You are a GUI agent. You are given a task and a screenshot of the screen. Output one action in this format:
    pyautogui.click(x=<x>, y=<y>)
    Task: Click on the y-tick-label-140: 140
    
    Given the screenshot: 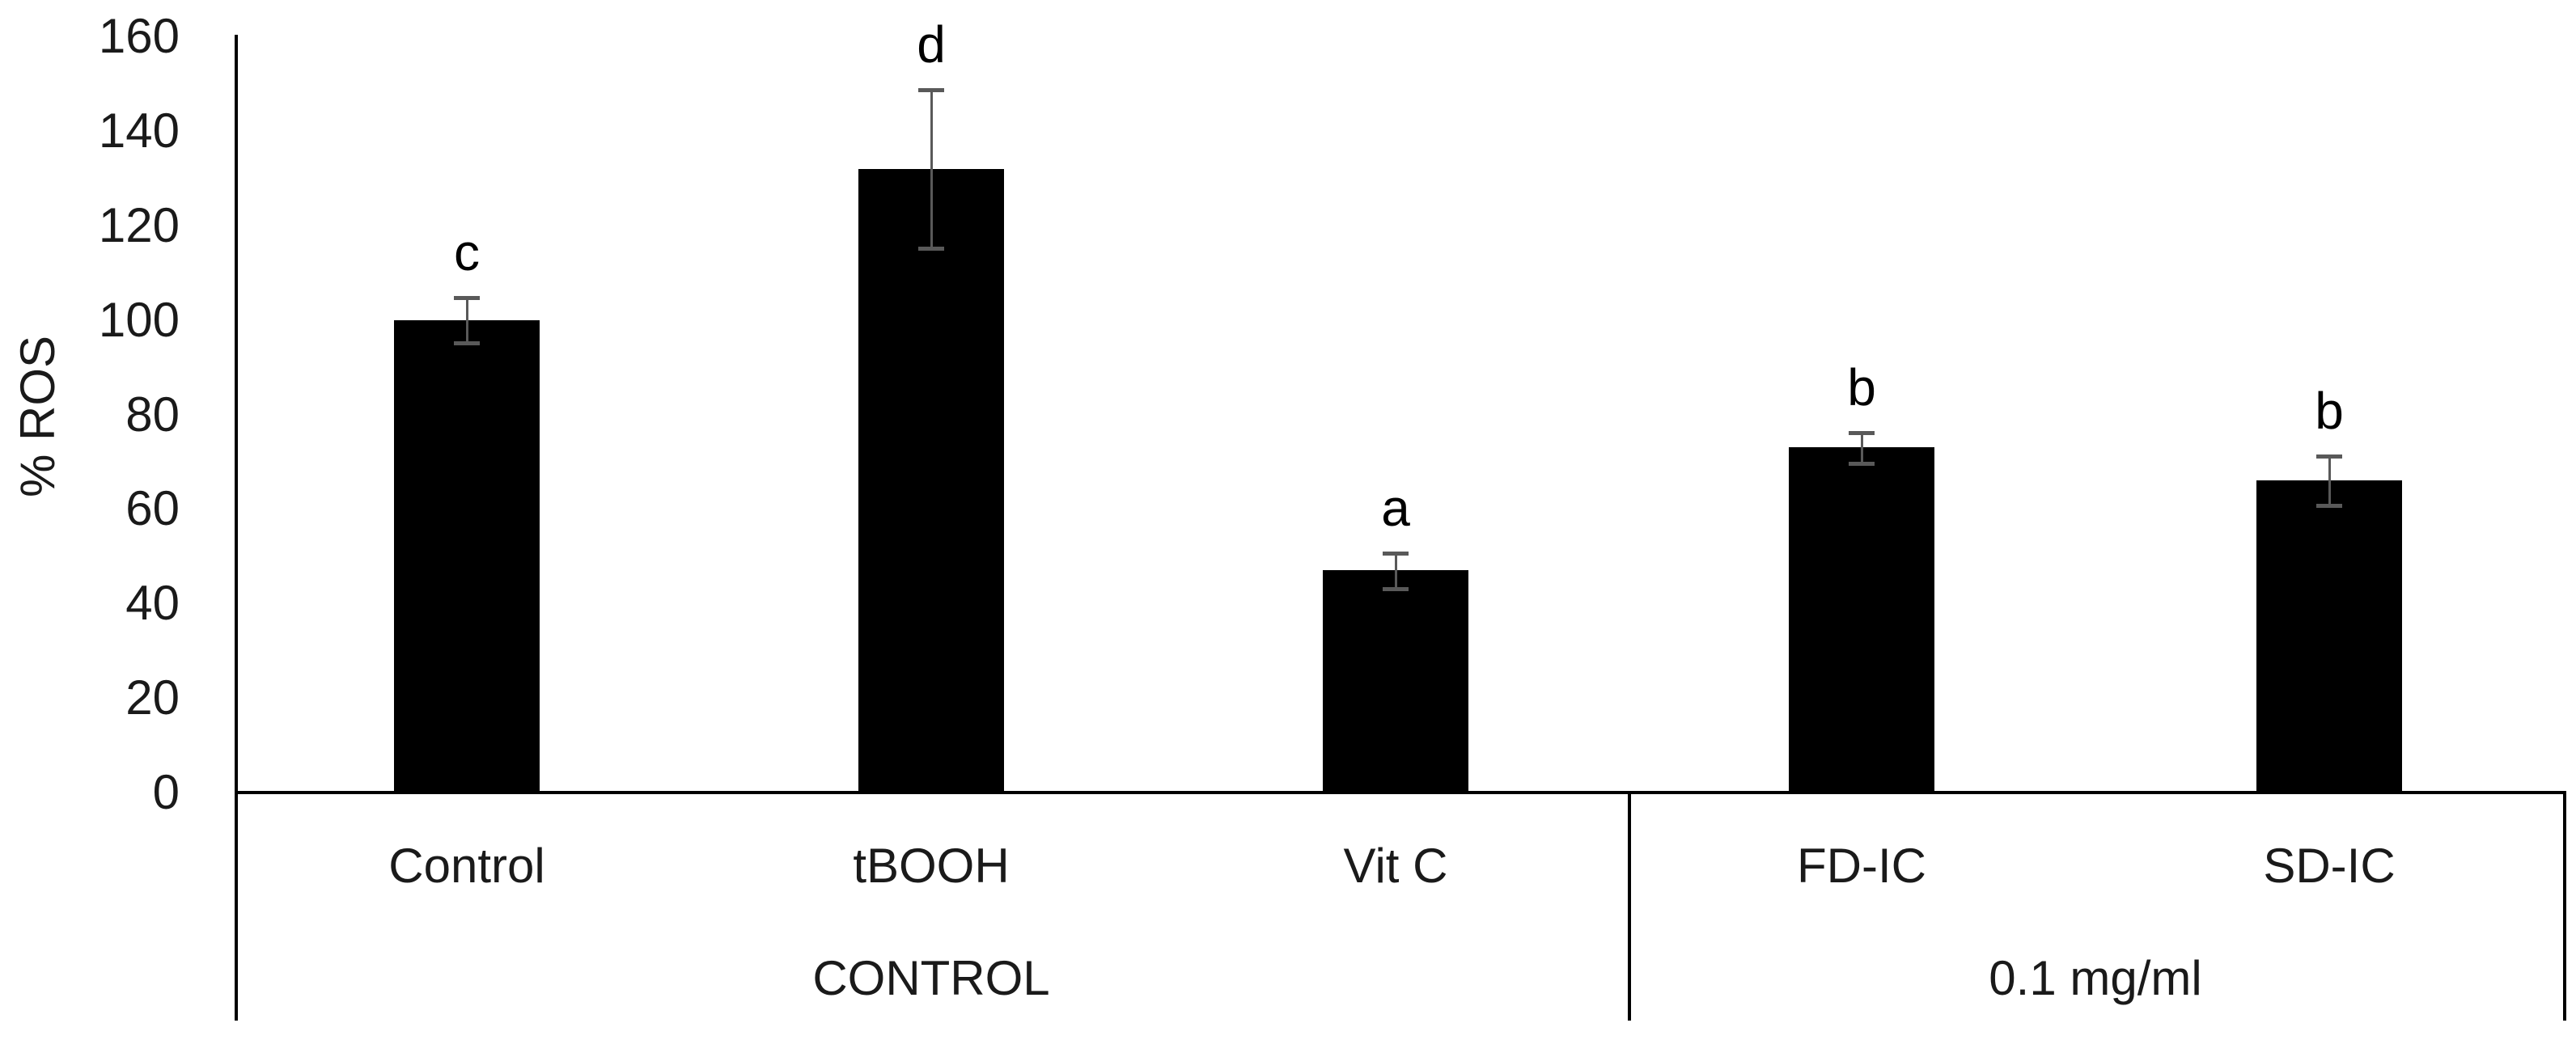 What is the action you would take?
    pyautogui.click(x=139, y=130)
    